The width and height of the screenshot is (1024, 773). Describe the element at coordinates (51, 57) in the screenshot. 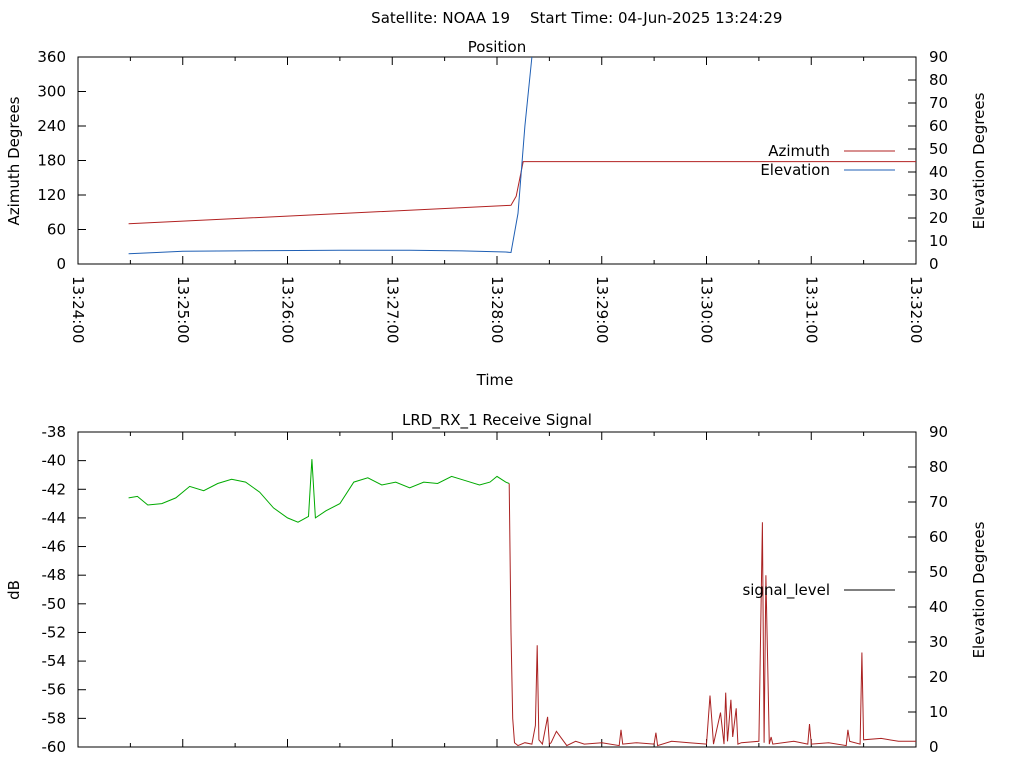

I see `azimuth-tick-label: 360` at that location.